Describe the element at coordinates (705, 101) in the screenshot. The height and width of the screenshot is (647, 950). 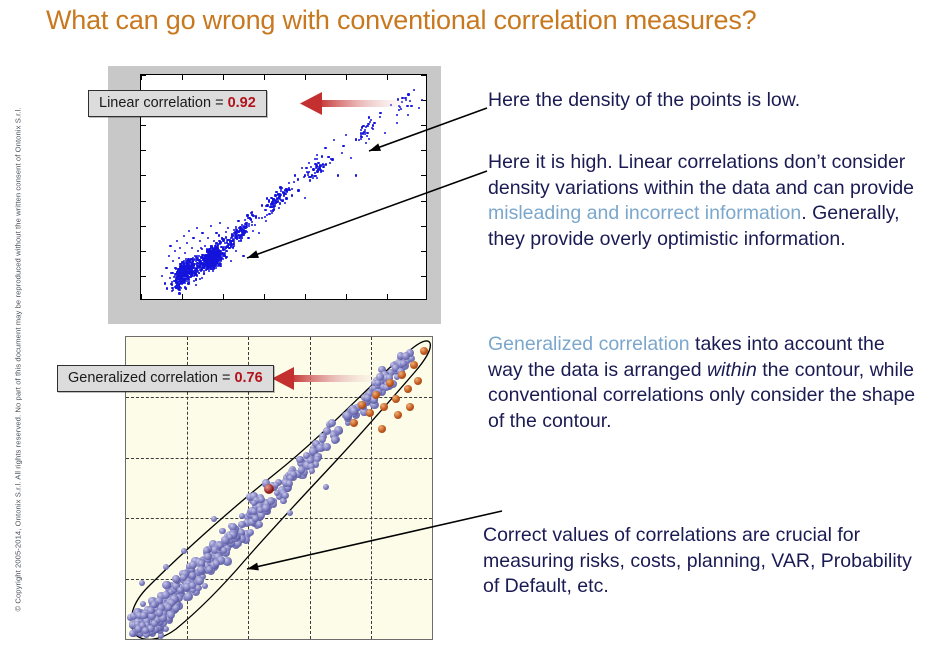
I see `paragraph-low-density: Here the density of the points is low.` at that location.